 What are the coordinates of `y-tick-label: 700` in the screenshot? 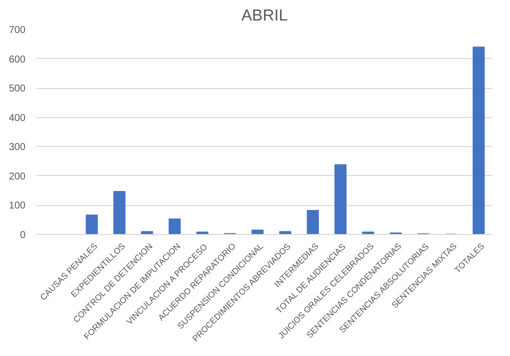 It's located at (17, 30).